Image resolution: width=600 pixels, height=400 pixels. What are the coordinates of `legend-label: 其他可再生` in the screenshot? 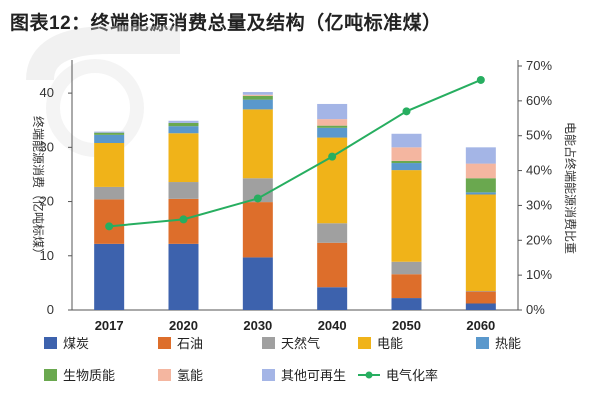 It's located at (313, 375).